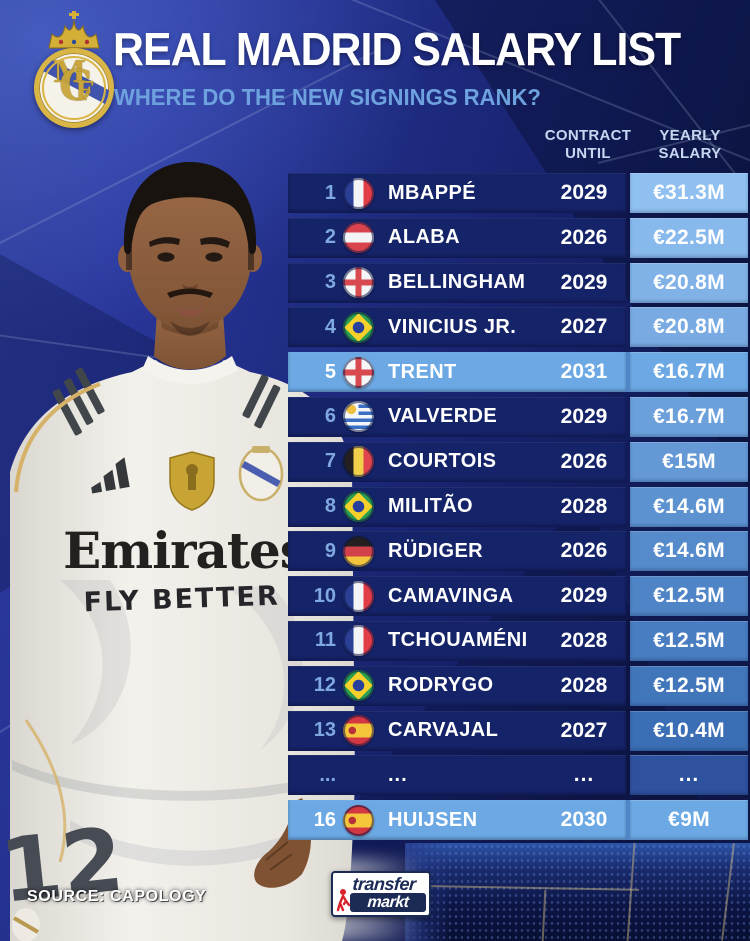 The image size is (750, 941). I want to click on contract-year: 2031, so click(584, 372).